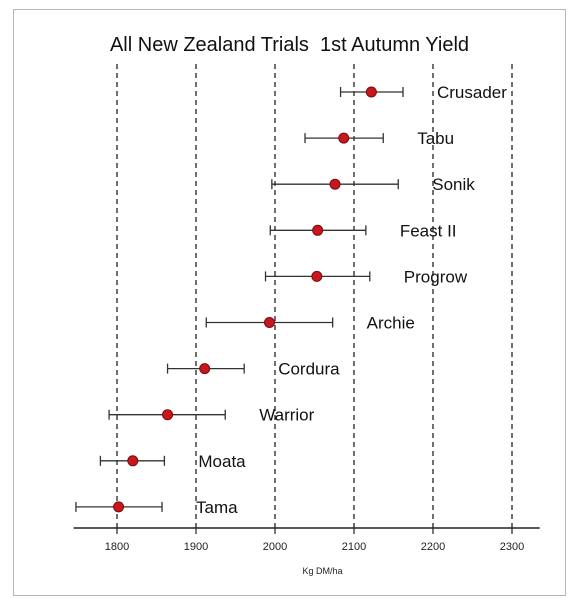  What do you see at coordinates (119, 507) in the screenshot?
I see `point-tama` at bounding box center [119, 507].